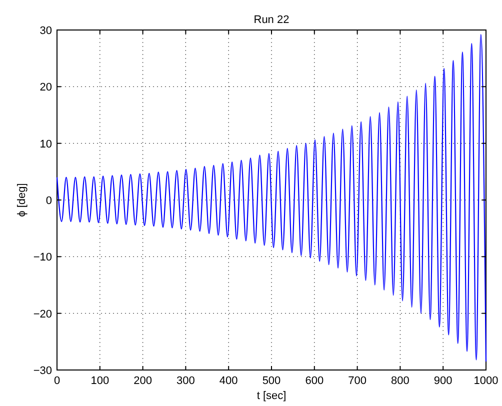  I want to click on x-tick-label: 0, so click(57, 381).